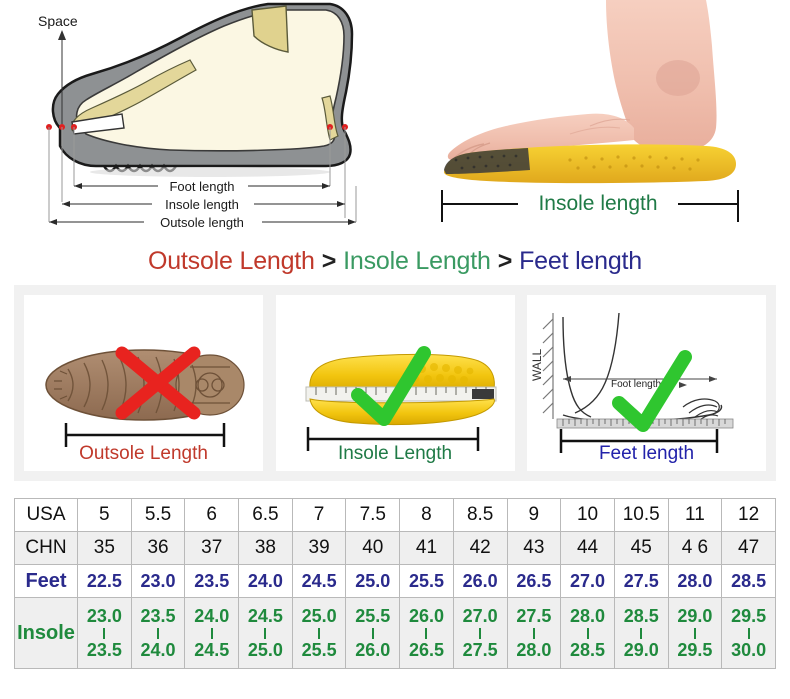 The height and width of the screenshot is (699, 790). I want to click on dimension-label-outsole-length: Outsole length, so click(202, 222).